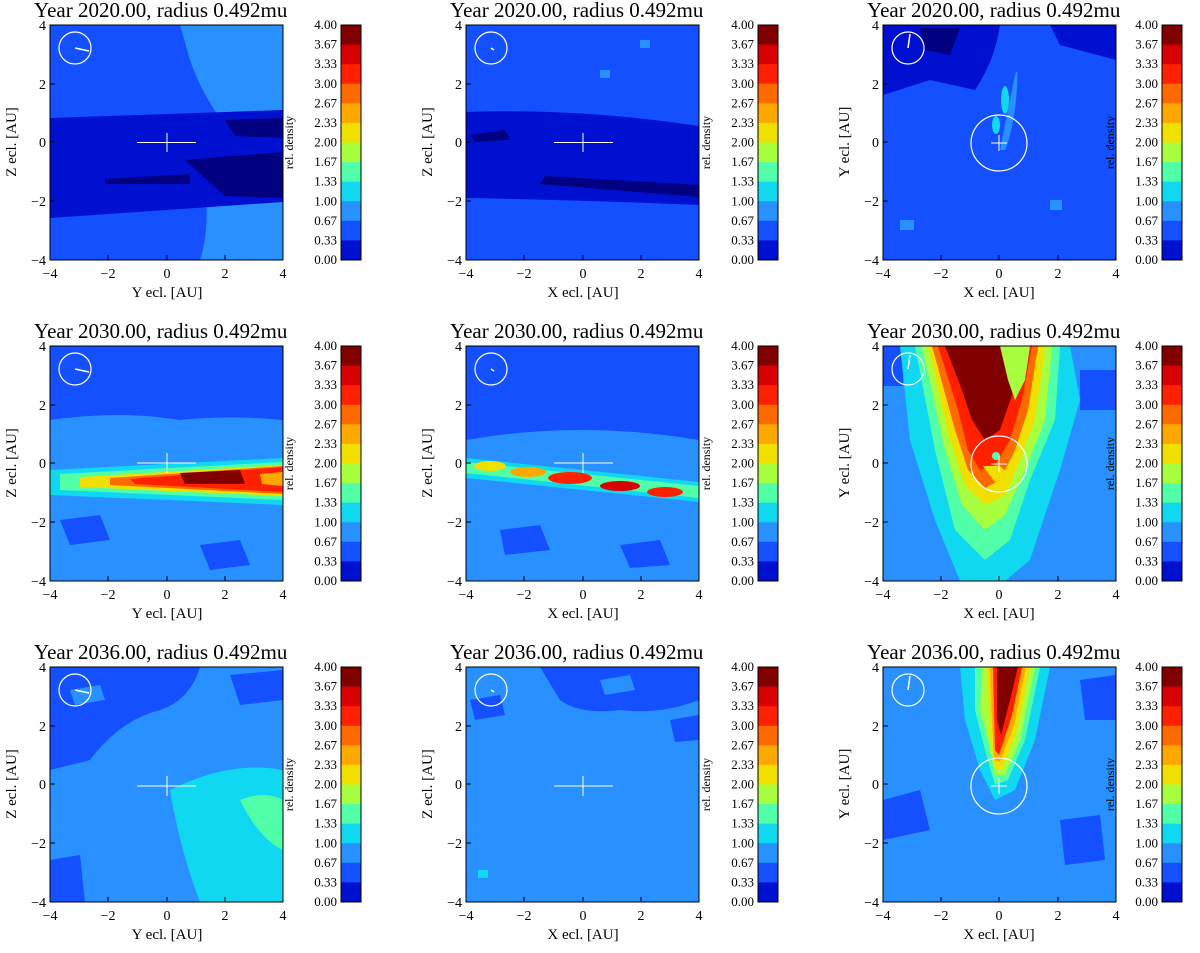  What do you see at coordinates (161, 11) in the screenshot?
I see `panel-title: Year 2020.00, radius 0.492mu` at bounding box center [161, 11].